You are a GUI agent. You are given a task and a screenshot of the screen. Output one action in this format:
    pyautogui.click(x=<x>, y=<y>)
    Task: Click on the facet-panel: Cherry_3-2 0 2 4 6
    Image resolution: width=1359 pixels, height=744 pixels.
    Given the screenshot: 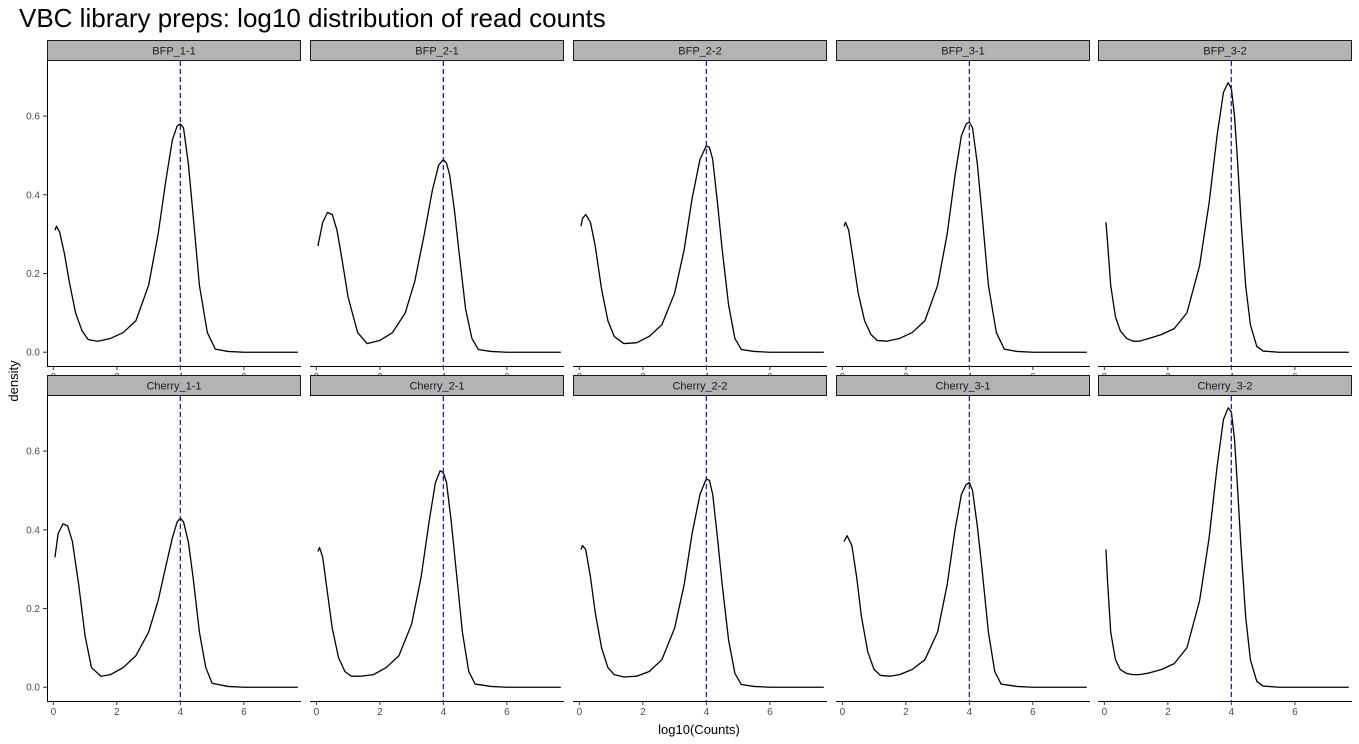 What is the action you would take?
    pyautogui.click(x=1225, y=546)
    